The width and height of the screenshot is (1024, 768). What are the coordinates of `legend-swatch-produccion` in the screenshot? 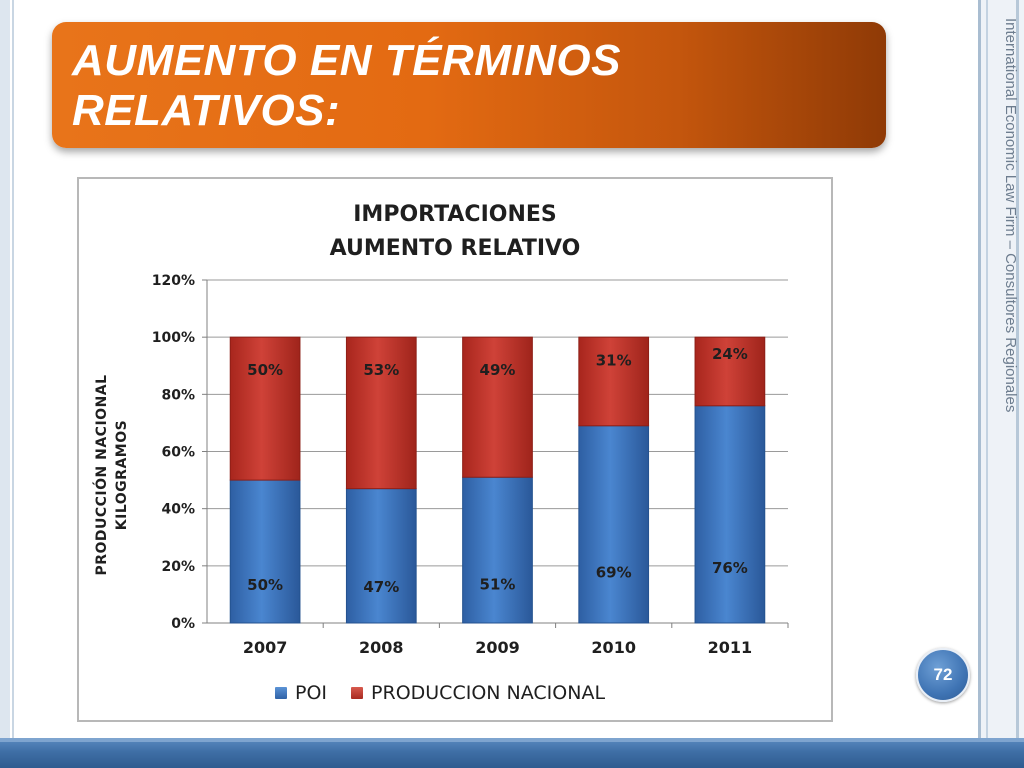 It's located at (357, 693).